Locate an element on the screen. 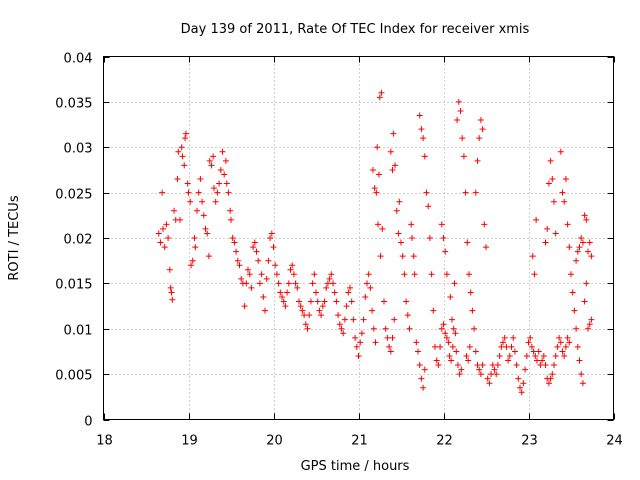  x-tick-labels: 18 19 20 21 22 23 24 is located at coordinates (359, 441).